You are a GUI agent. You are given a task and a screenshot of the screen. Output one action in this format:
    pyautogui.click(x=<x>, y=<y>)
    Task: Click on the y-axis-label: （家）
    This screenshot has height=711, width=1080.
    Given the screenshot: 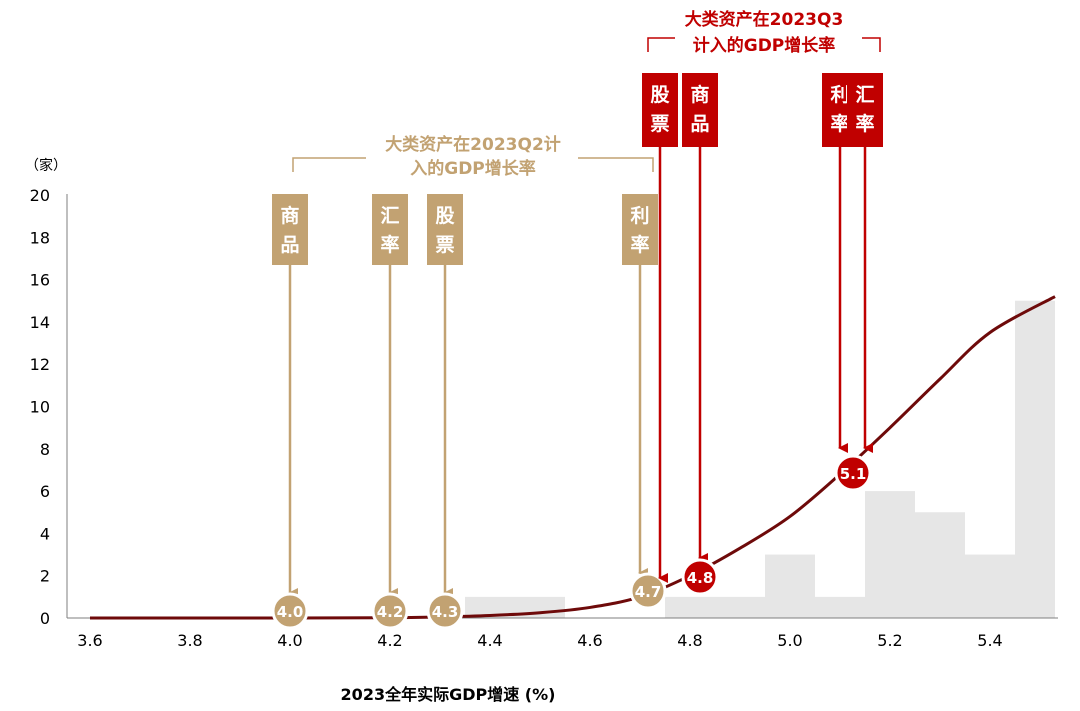 What is the action you would take?
    pyautogui.click(x=46, y=165)
    